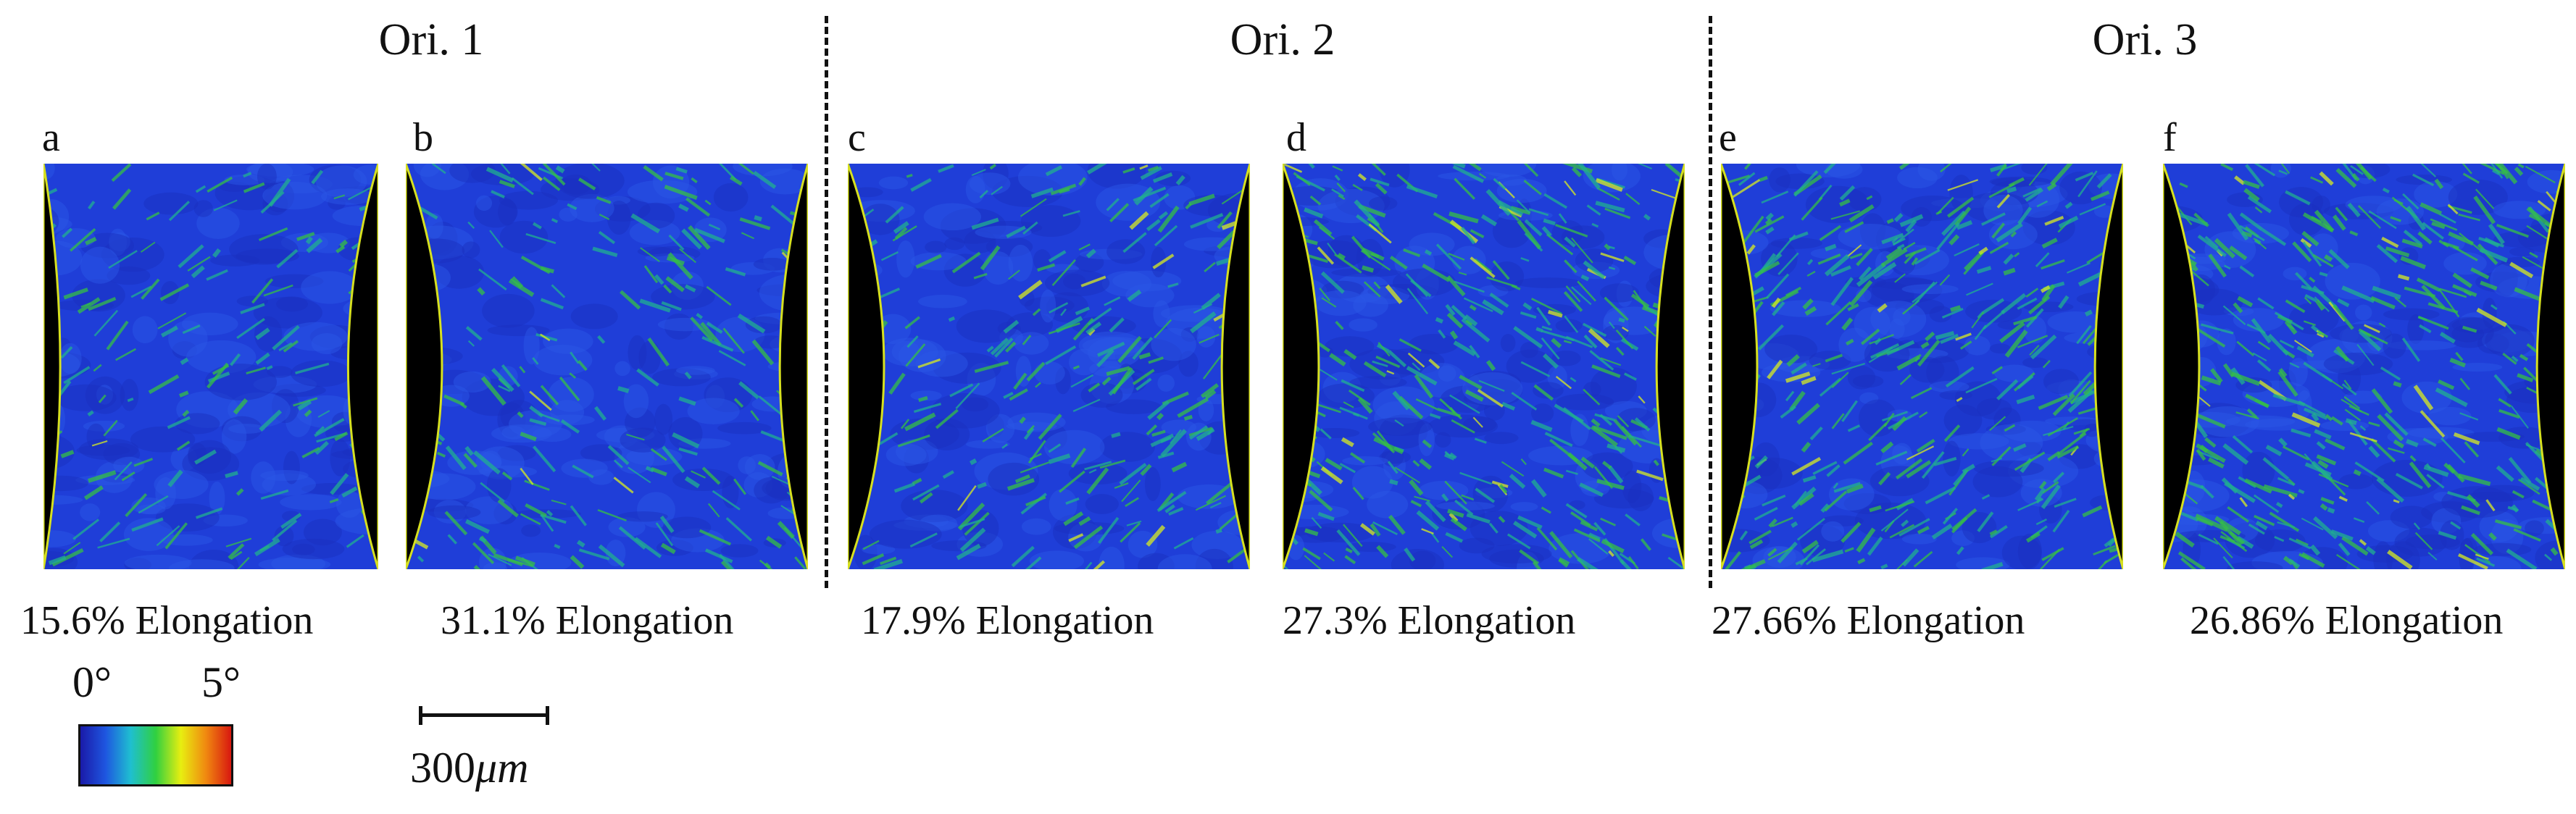 This screenshot has height=814, width=2576. I want to click on map-panel-f, so click(2364, 366).